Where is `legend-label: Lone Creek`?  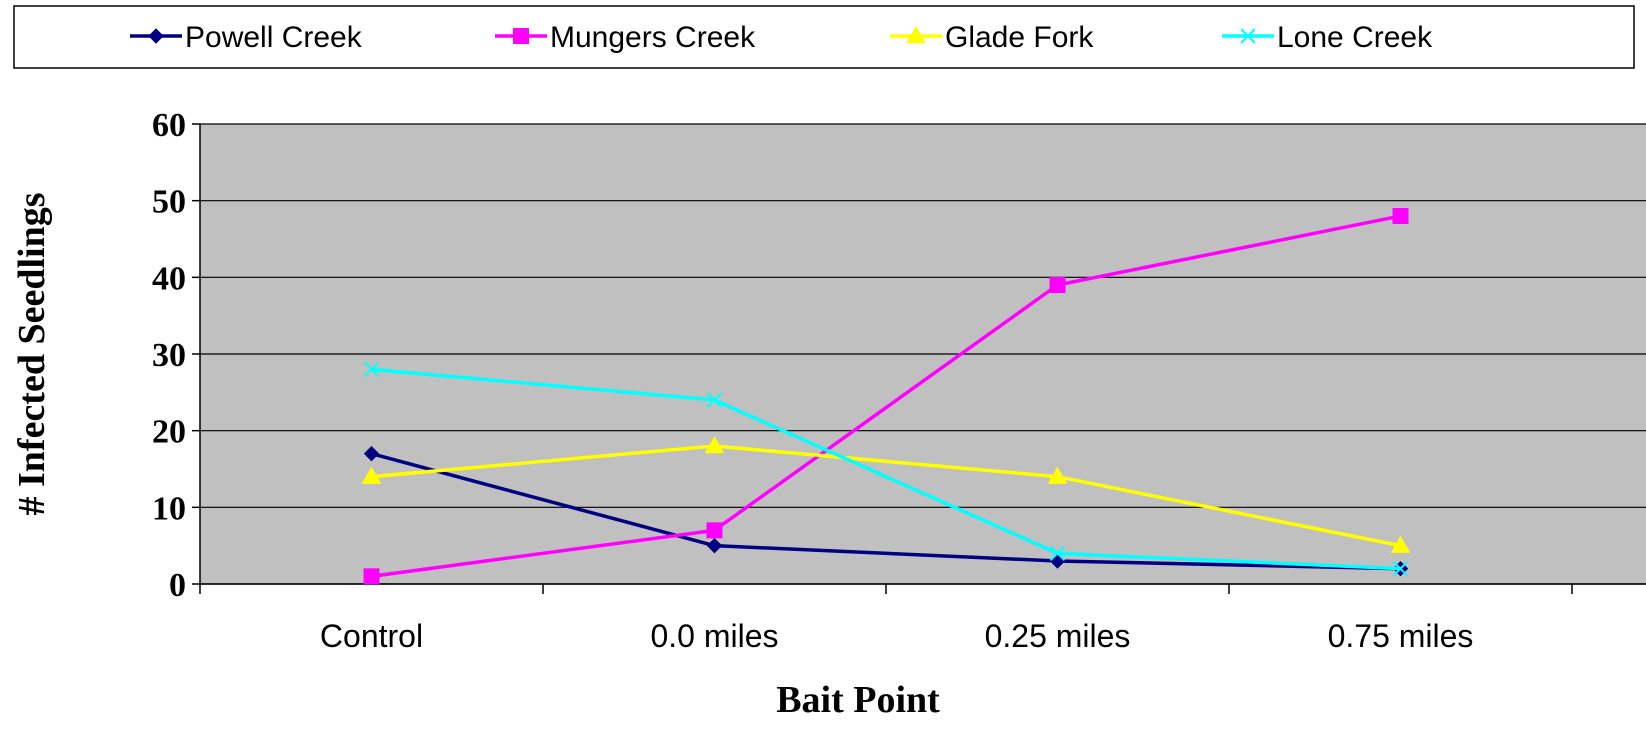
legend-label: Lone Creek is located at coordinates (1355, 37).